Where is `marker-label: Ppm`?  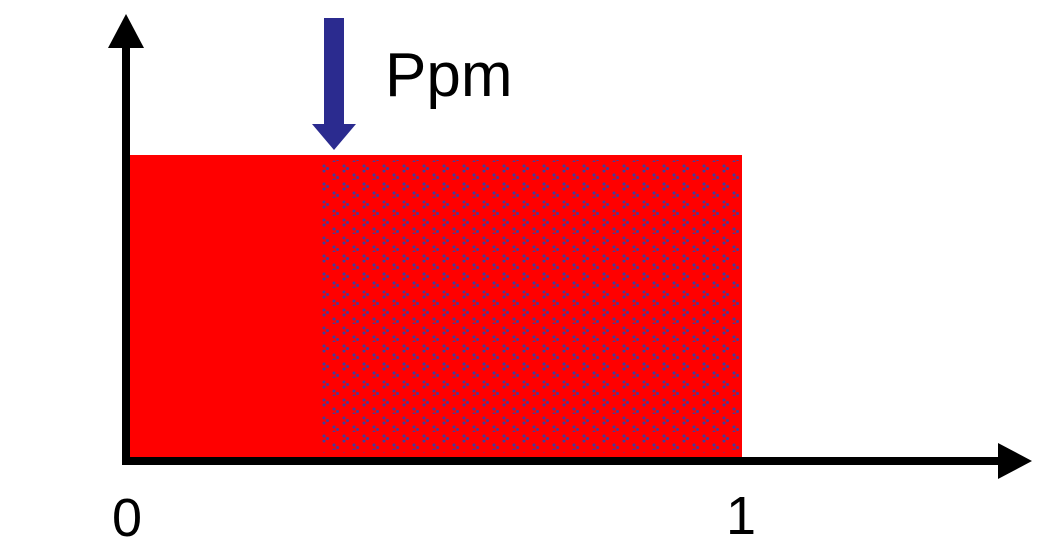
marker-label: Ppm is located at coordinates (448, 75).